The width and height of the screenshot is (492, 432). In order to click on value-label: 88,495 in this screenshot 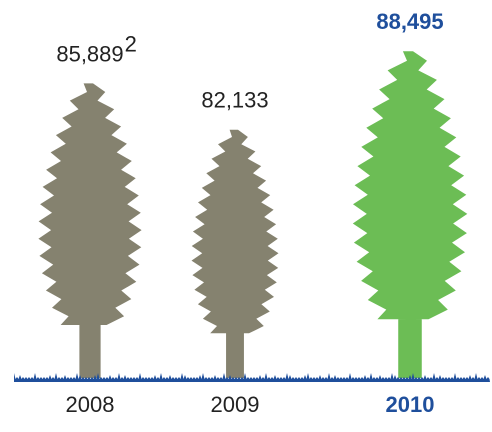, I will do `click(409, 21)`.